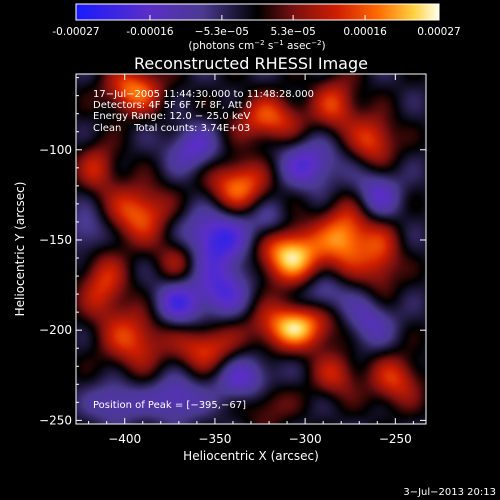 This screenshot has height=500, width=500. I want to click on colorbar-tick-label: 5.3e−05, so click(292, 32).